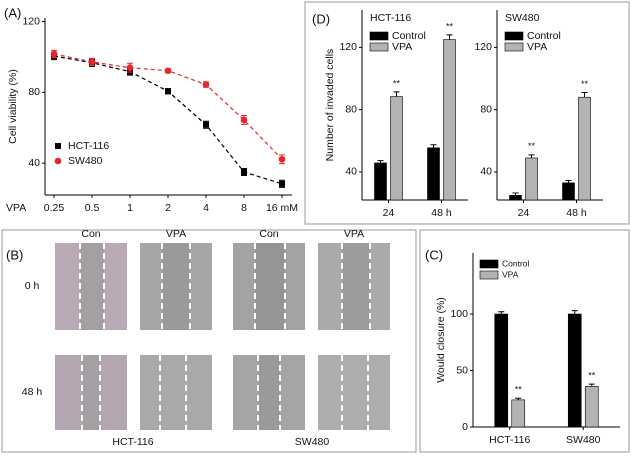 Image resolution: width=631 pixels, height=456 pixels. Describe the element at coordinates (132, 442) in the screenshot. I see `cell-line-label: HCT-116` at that location.